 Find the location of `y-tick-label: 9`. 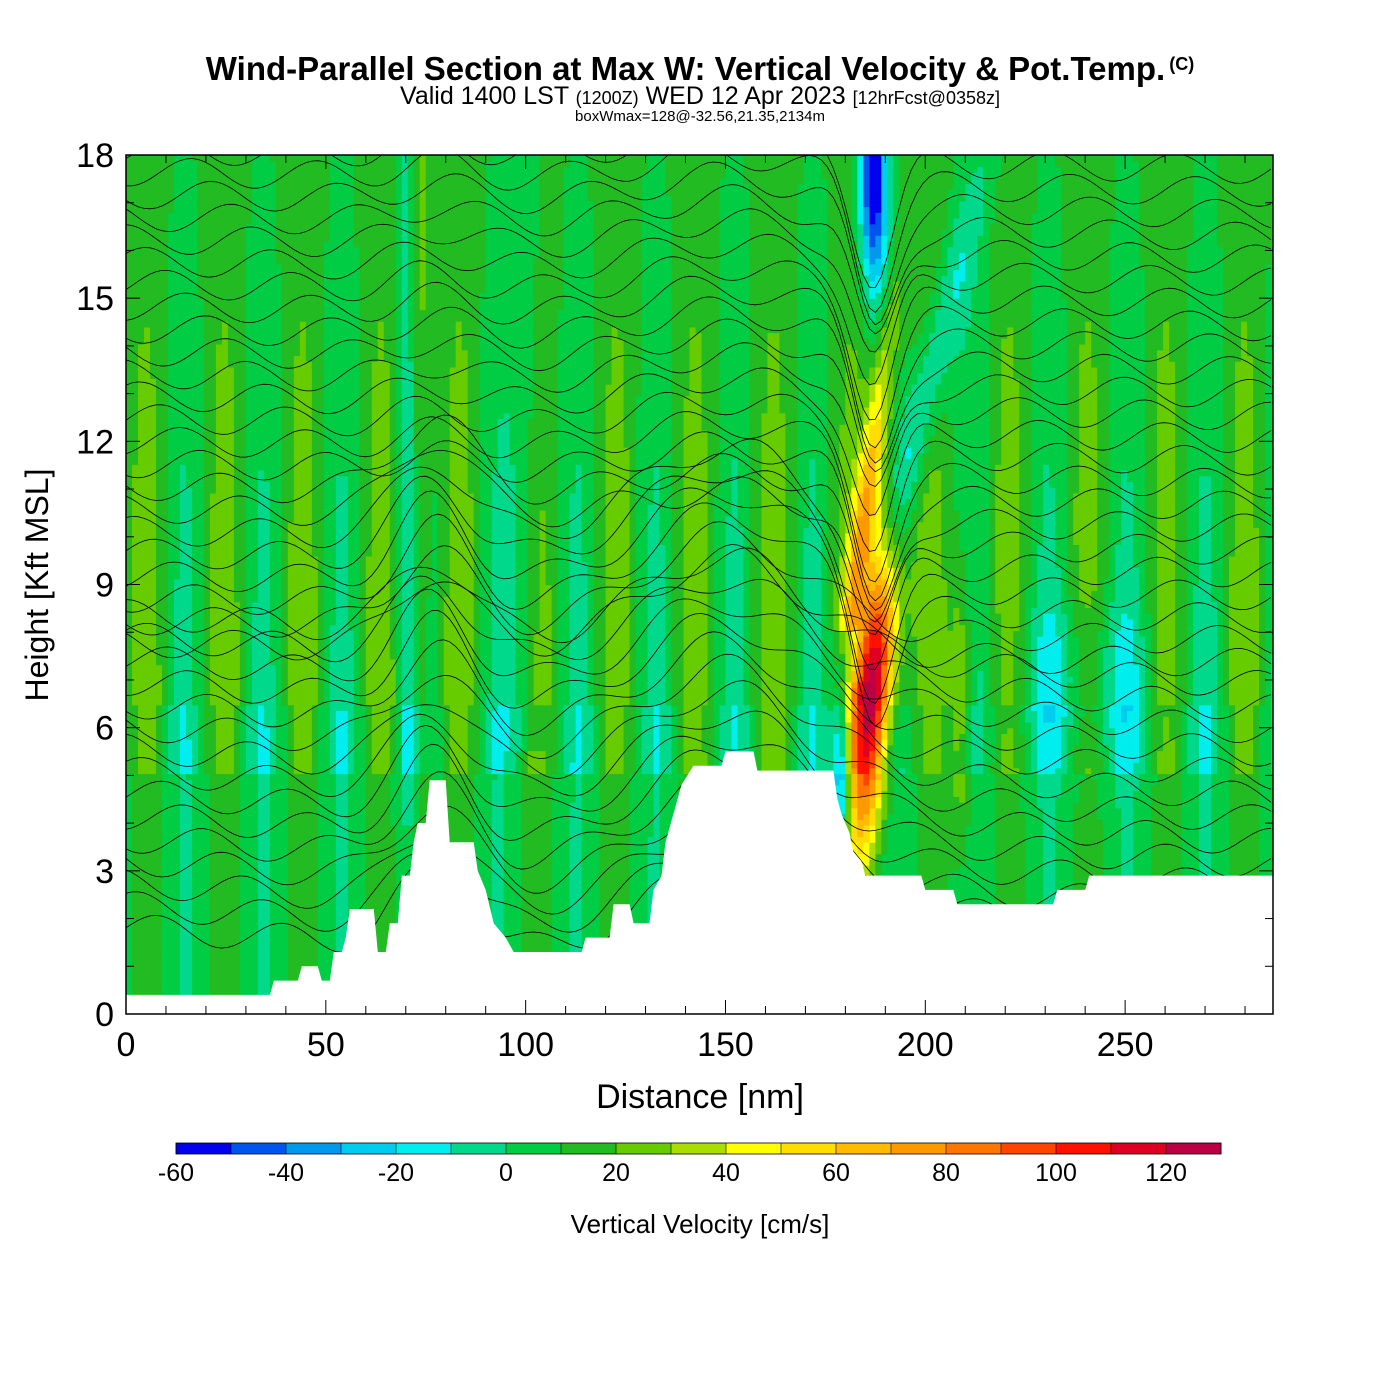

y-tick-label: 9 is located at coordinates (104, 586).